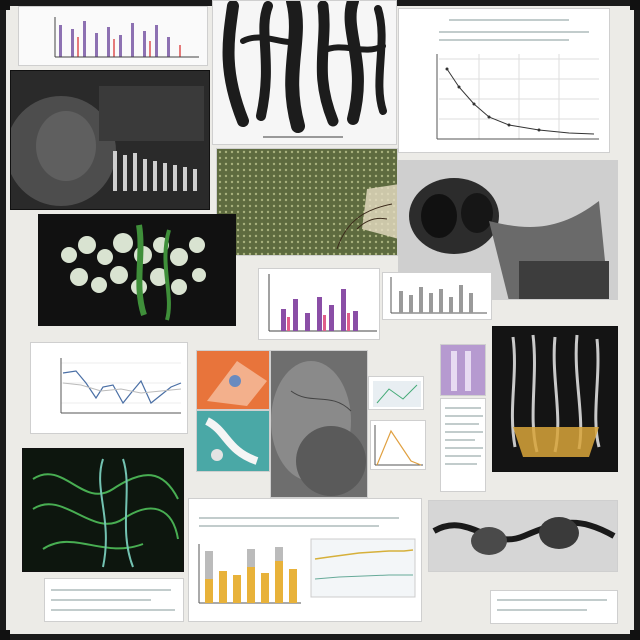  What do you see at coordinates (396, 393) in the screenshot?
I see `small-diagram-panel` at bounding box center [396, 393].